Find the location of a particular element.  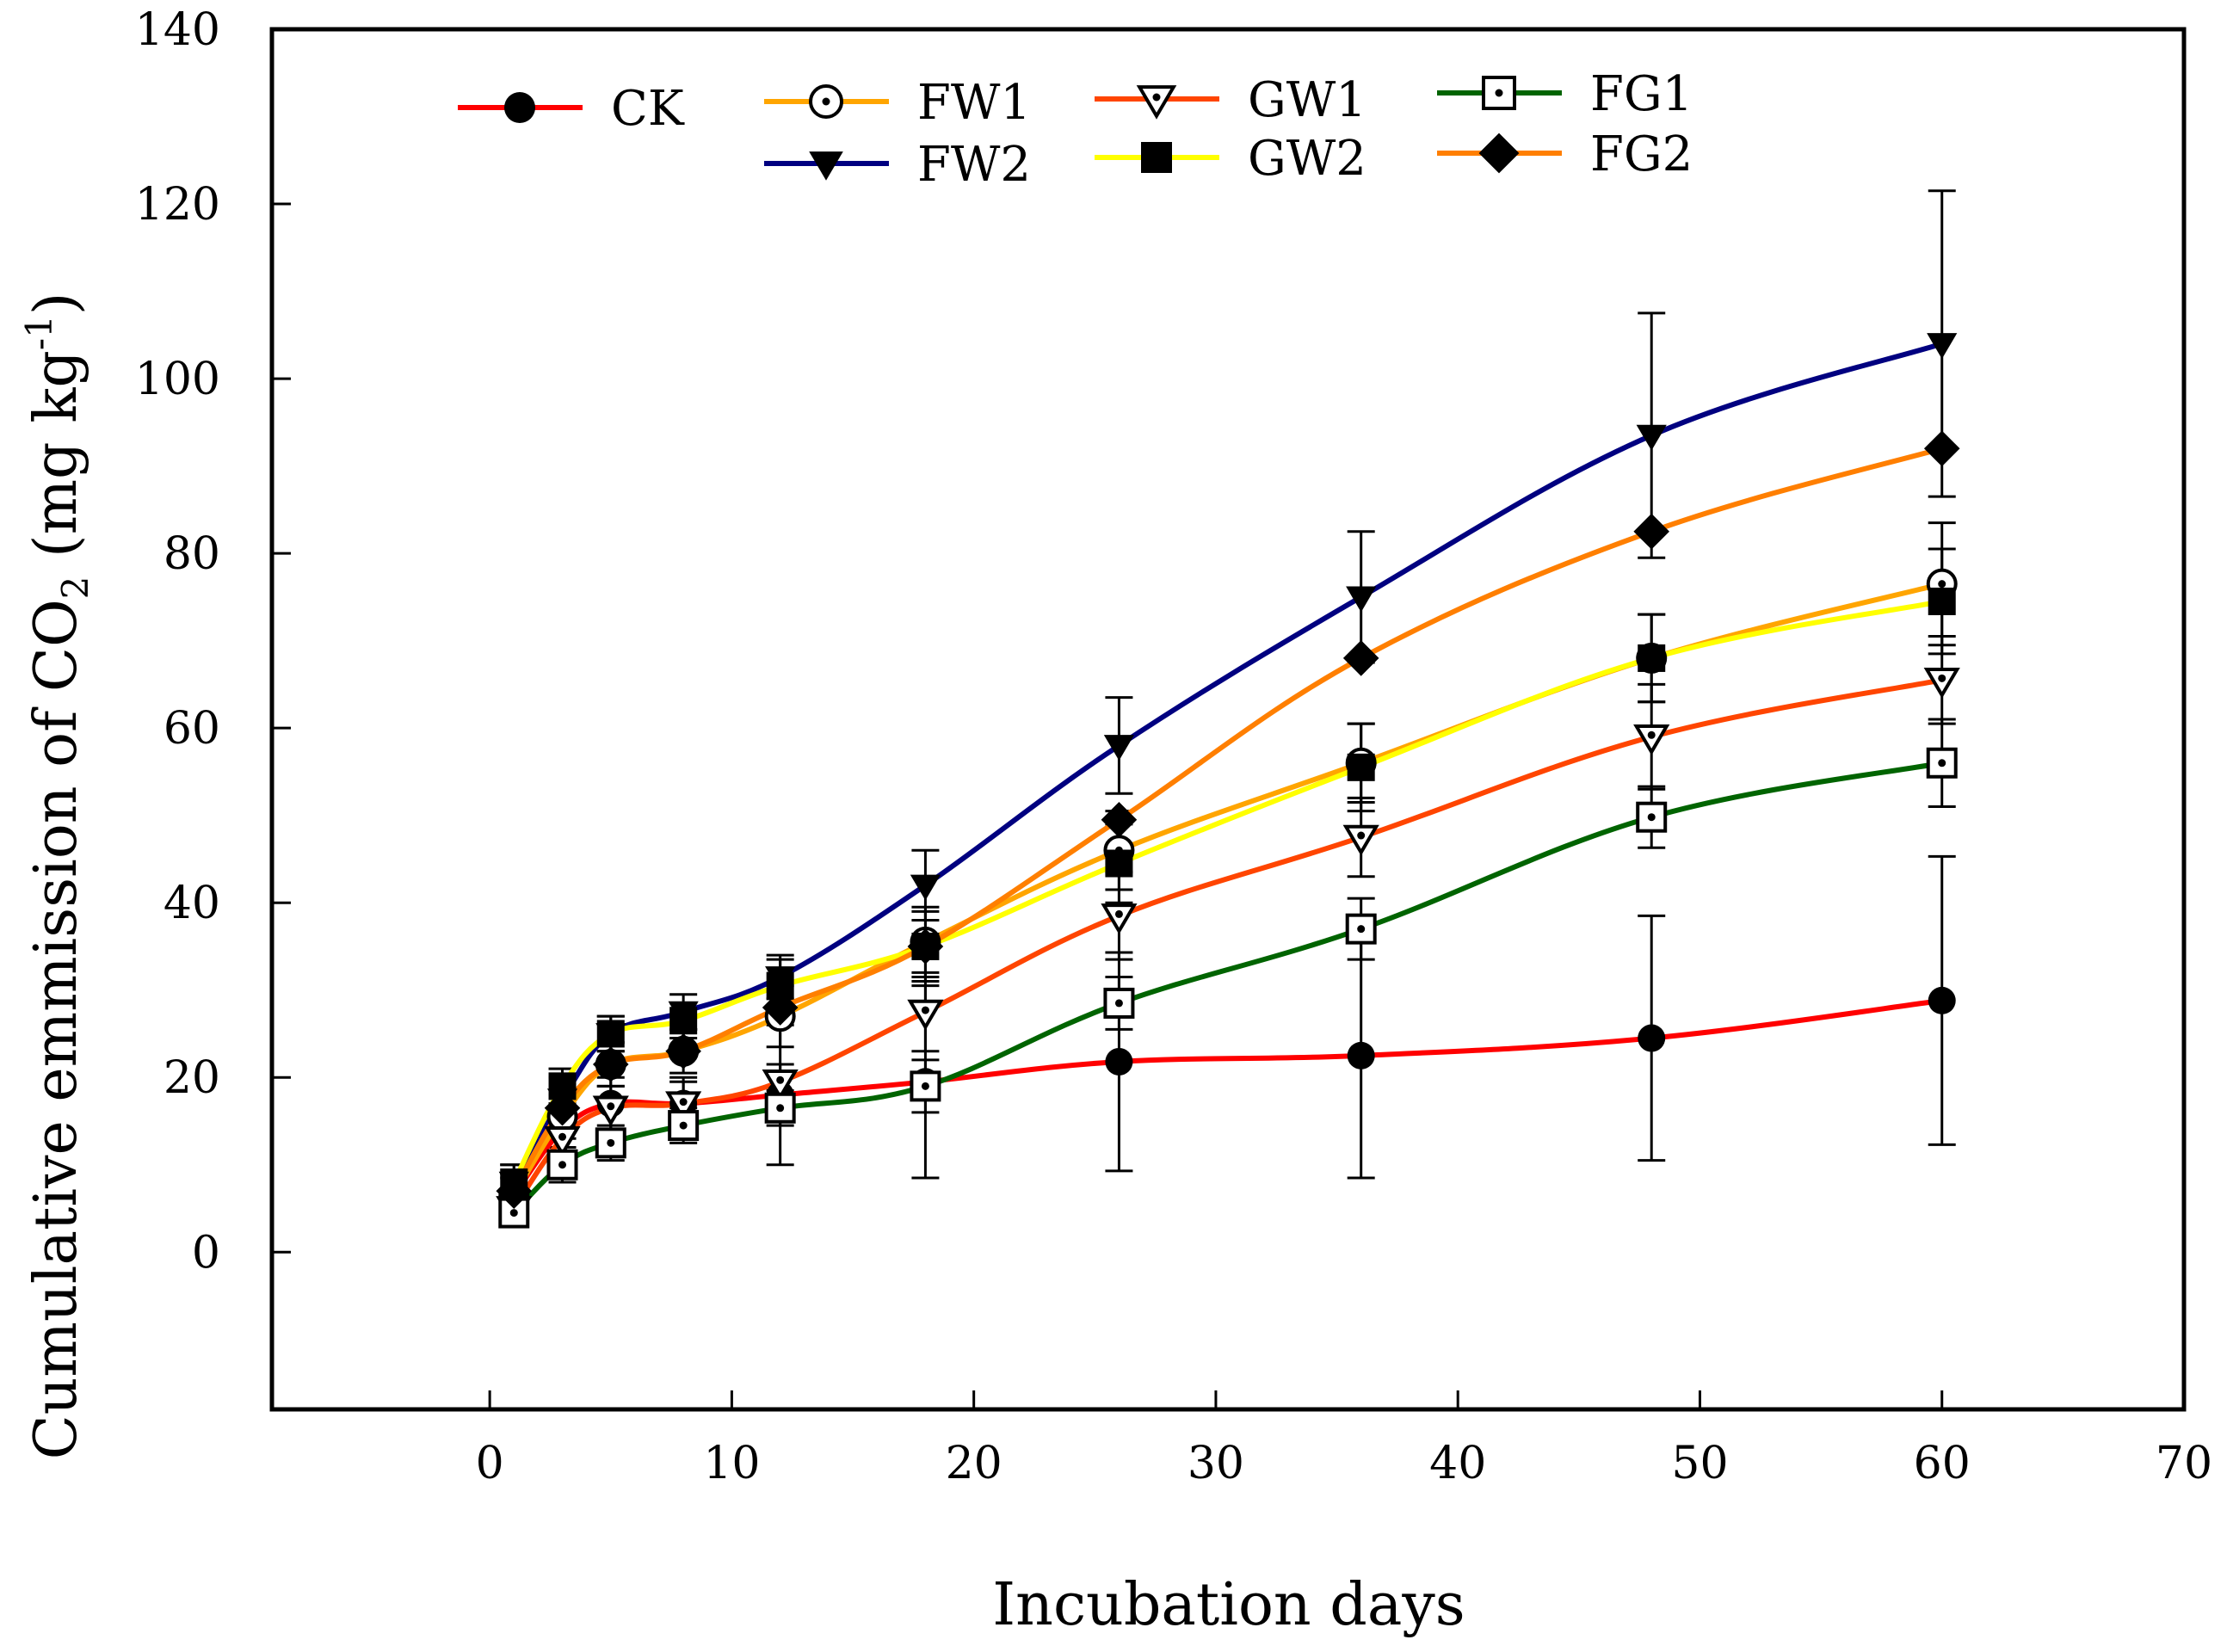

y-tick-label: 140 is located at coordinates (178, 30).